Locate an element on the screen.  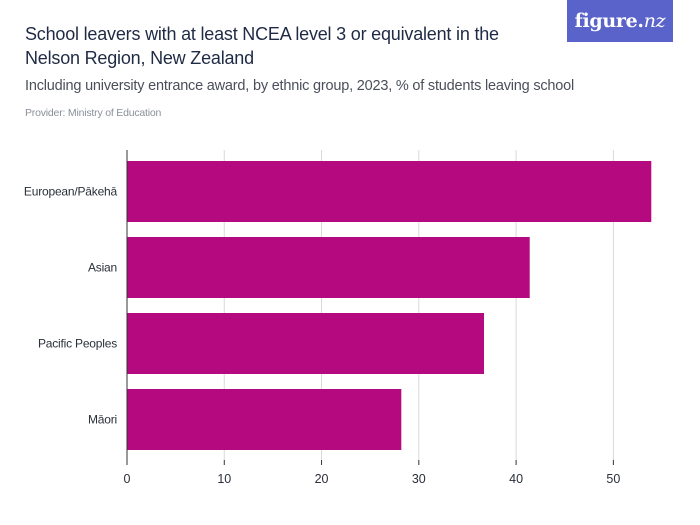
data-provider: Provider: Ministry of Education is located at coordinates (93, 113).